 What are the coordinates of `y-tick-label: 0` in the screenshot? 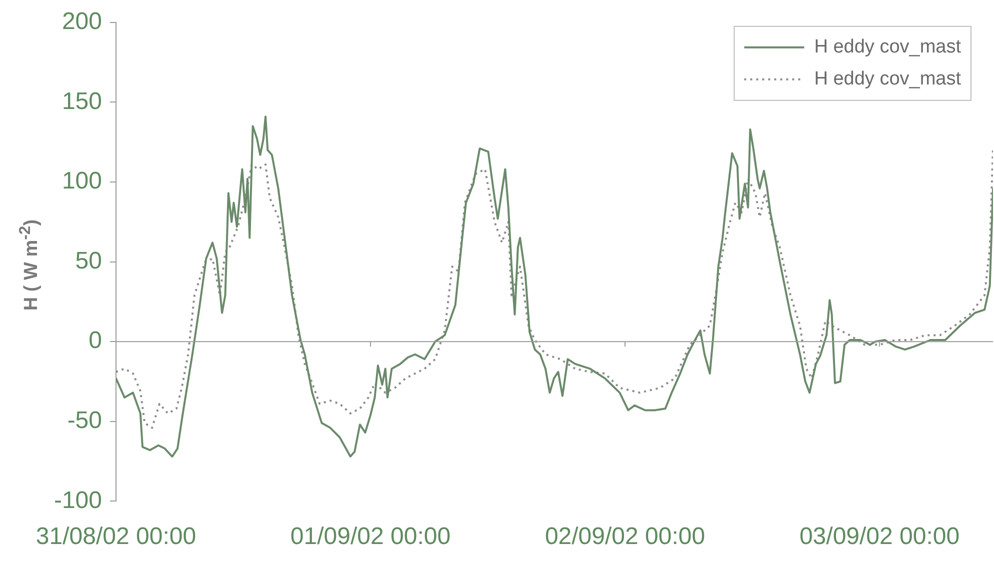 It's located at (95, 340).